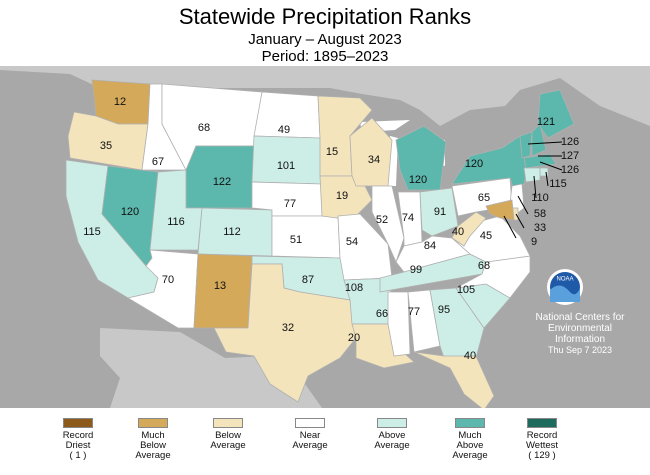  What do you see at coordinates (486, 236) in the screenshot?
I see `state-rank-va: 45` at bounding box center [486, 236].